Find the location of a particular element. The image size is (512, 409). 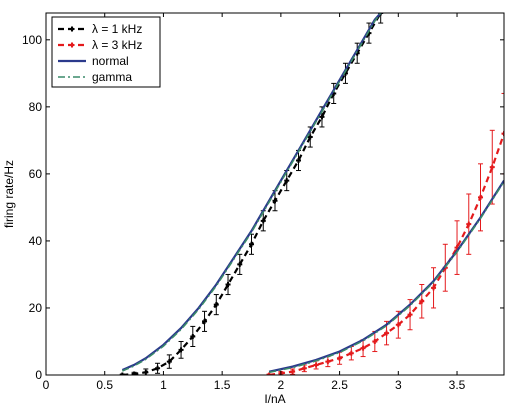

y-axis-label: firing rate/Hz is located at coordinates (9, 194).